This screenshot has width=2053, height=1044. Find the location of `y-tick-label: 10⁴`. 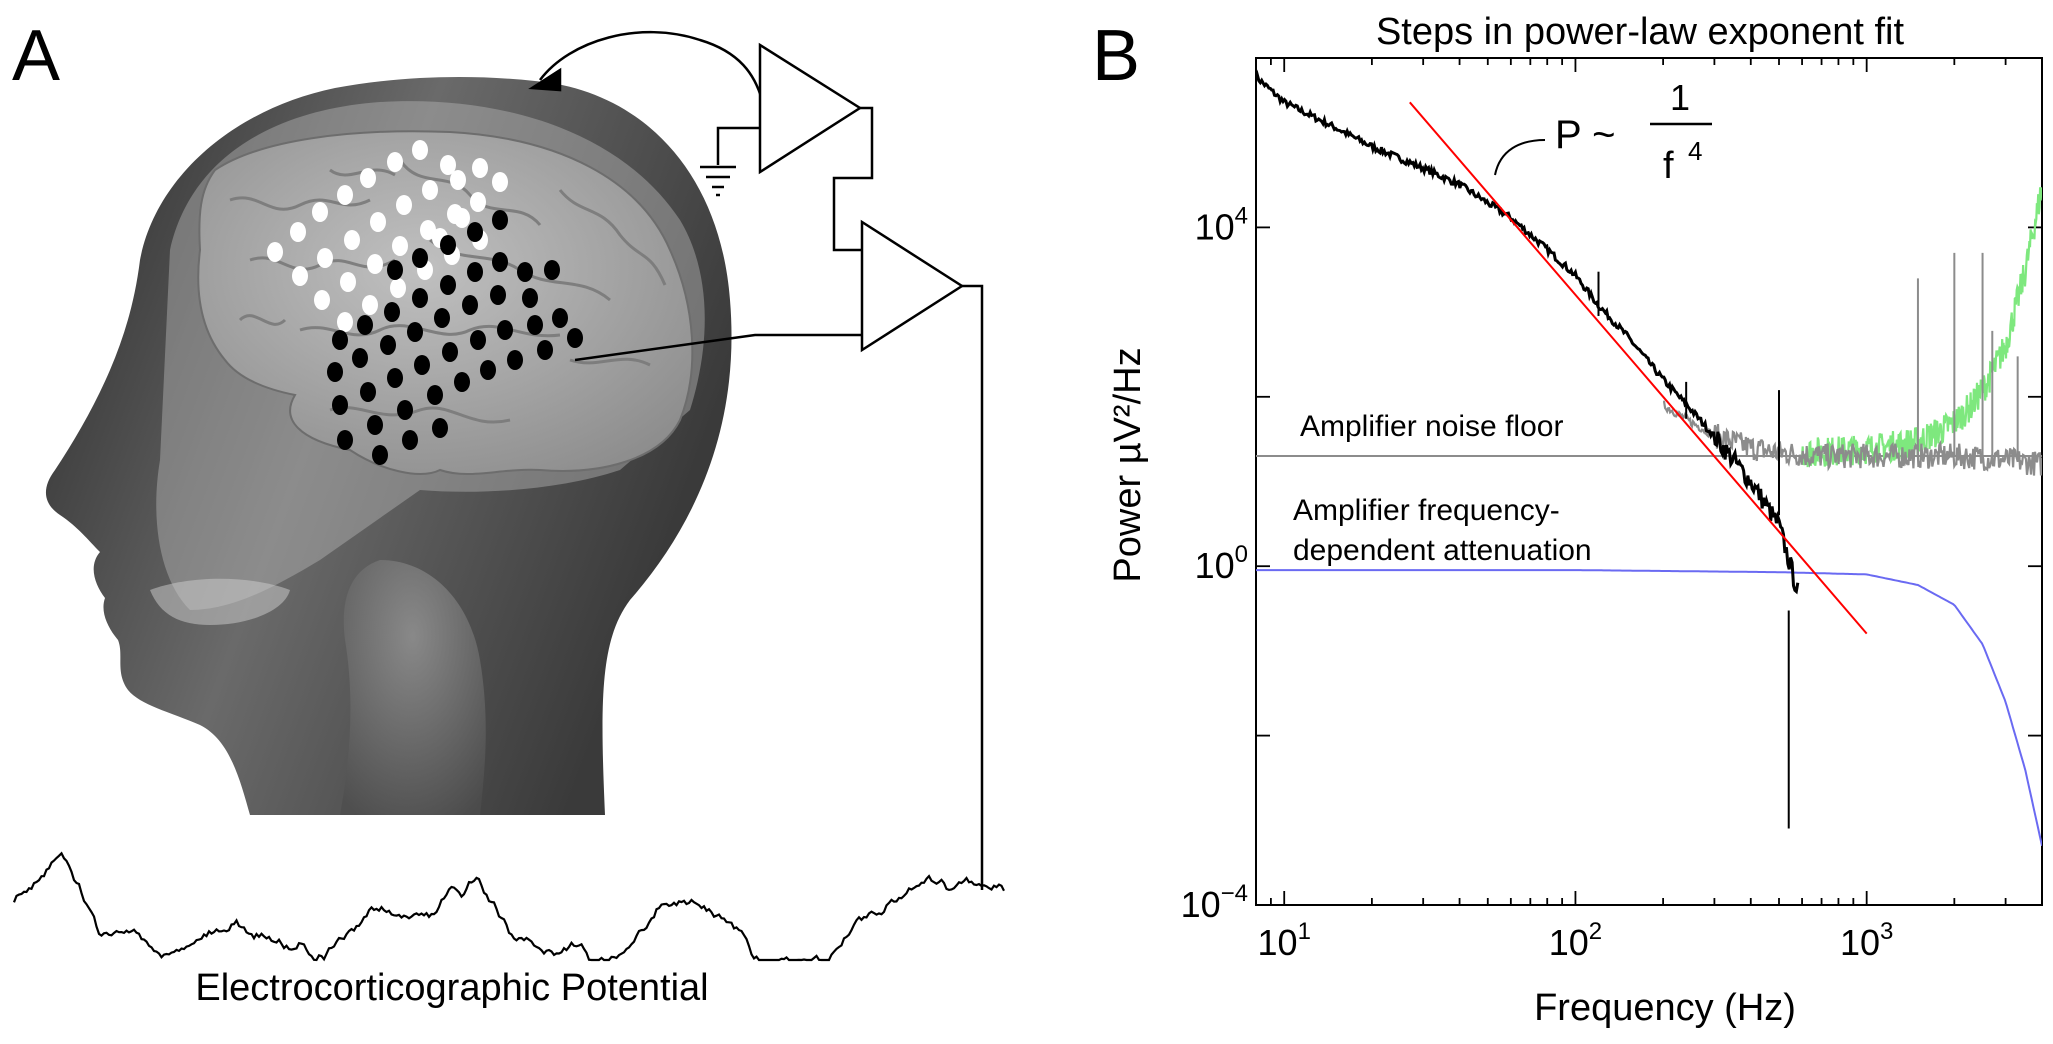

y-tick-label: 10⁴ is located at coordinates (1221, 224).